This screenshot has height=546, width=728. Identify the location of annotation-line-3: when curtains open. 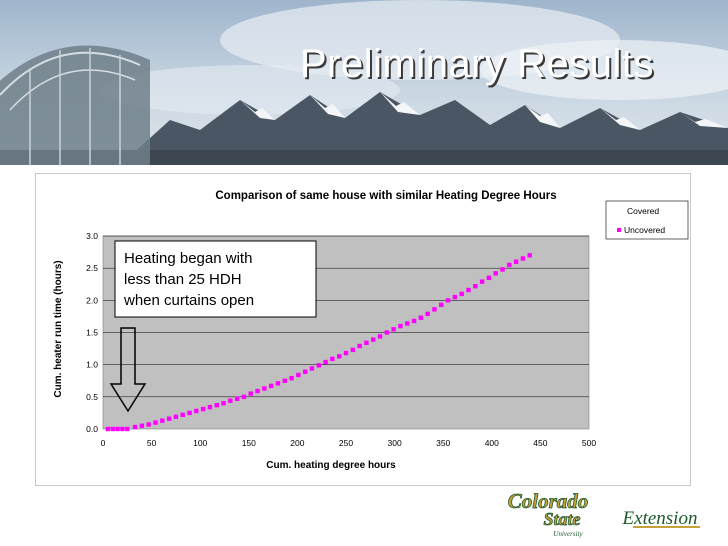
(188, 300).